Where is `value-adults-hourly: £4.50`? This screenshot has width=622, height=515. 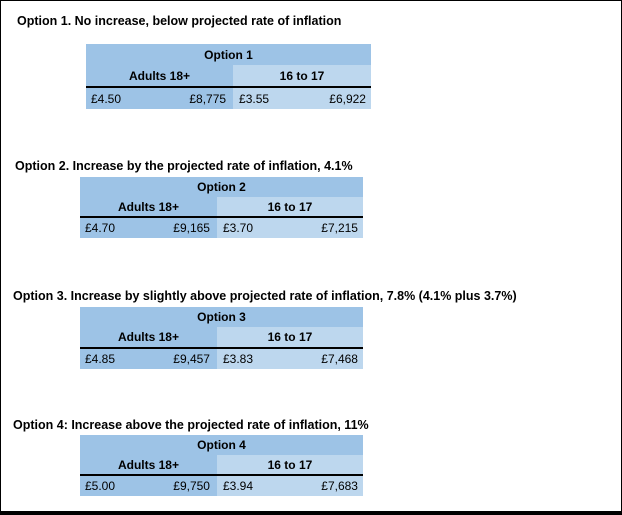
value-adults-hourly: £4.50 is located at coordinates (106, 98).